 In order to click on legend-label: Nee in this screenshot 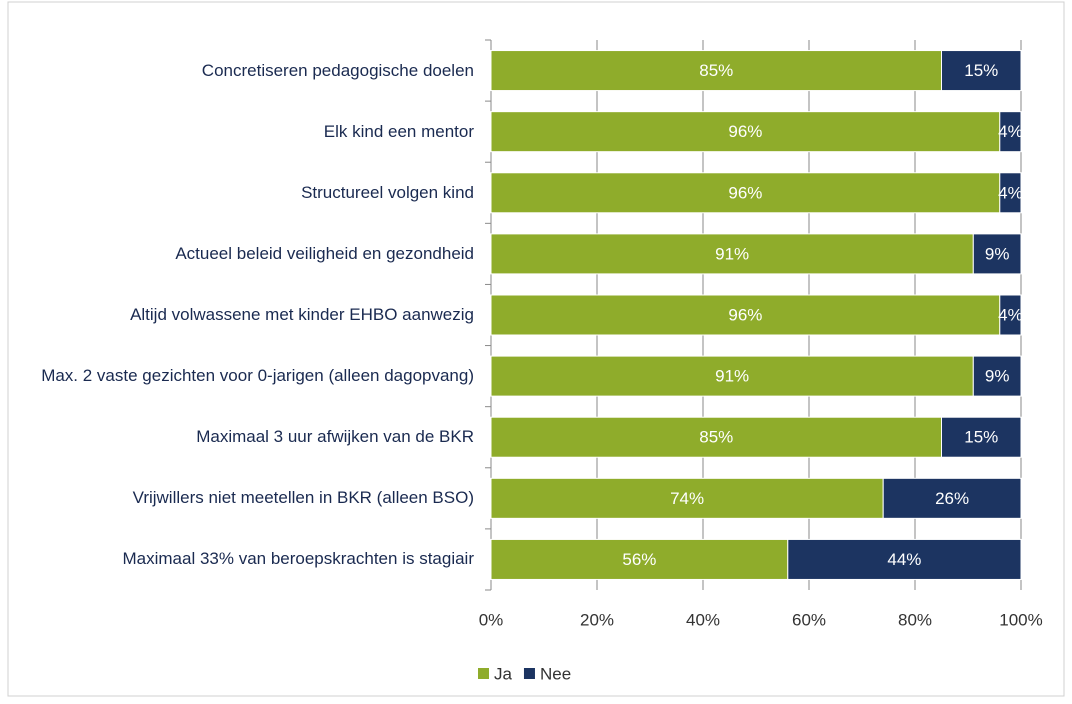, I will do `click(555, 673)`.